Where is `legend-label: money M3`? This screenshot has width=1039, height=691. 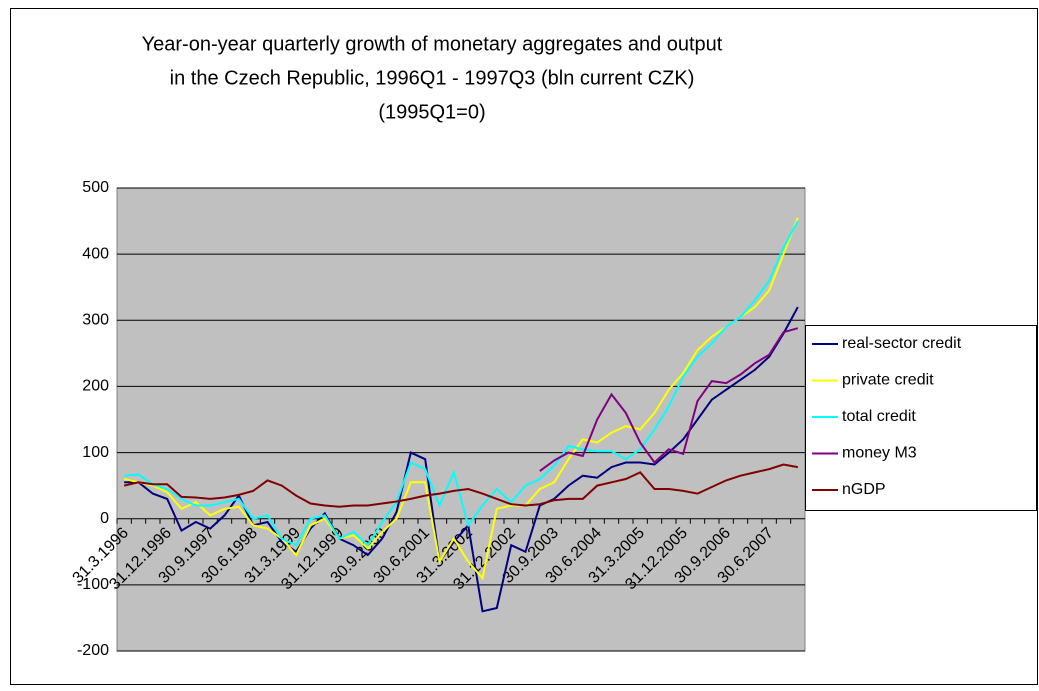 legend-label: money M3 is located at coordinates (879, 453).